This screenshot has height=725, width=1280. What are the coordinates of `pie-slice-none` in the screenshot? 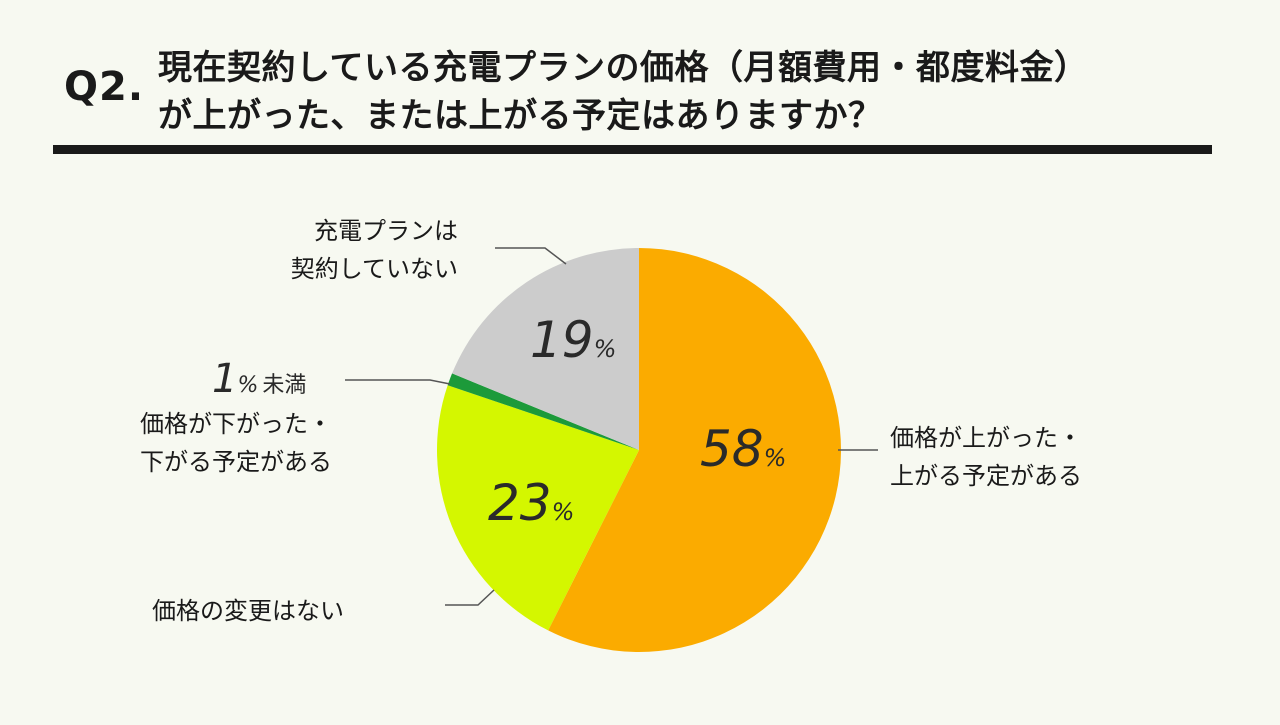 It's located at (545, 348).